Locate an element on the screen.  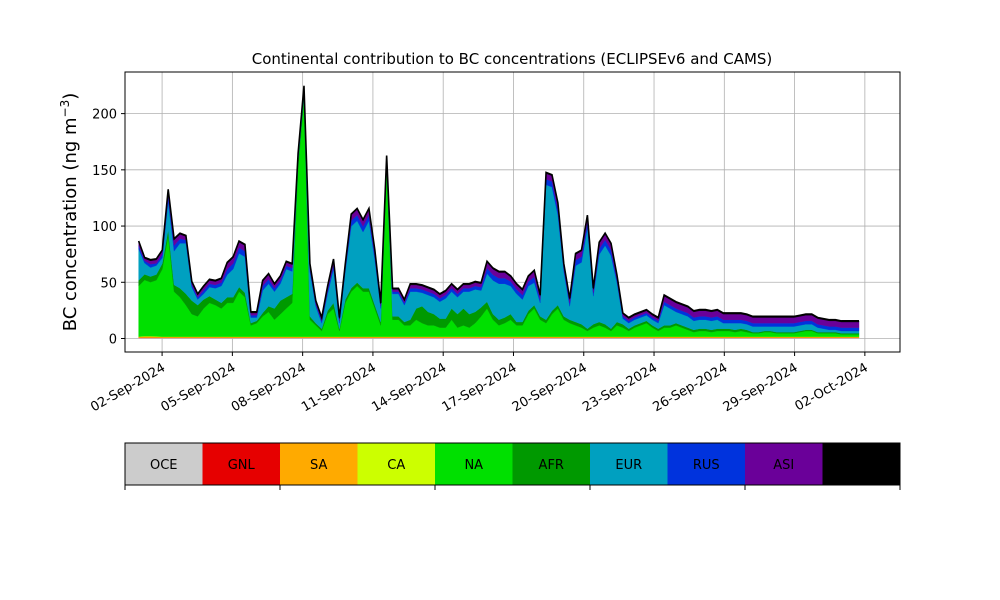
legend-swatch-eur is located at coordinates (629, 464).